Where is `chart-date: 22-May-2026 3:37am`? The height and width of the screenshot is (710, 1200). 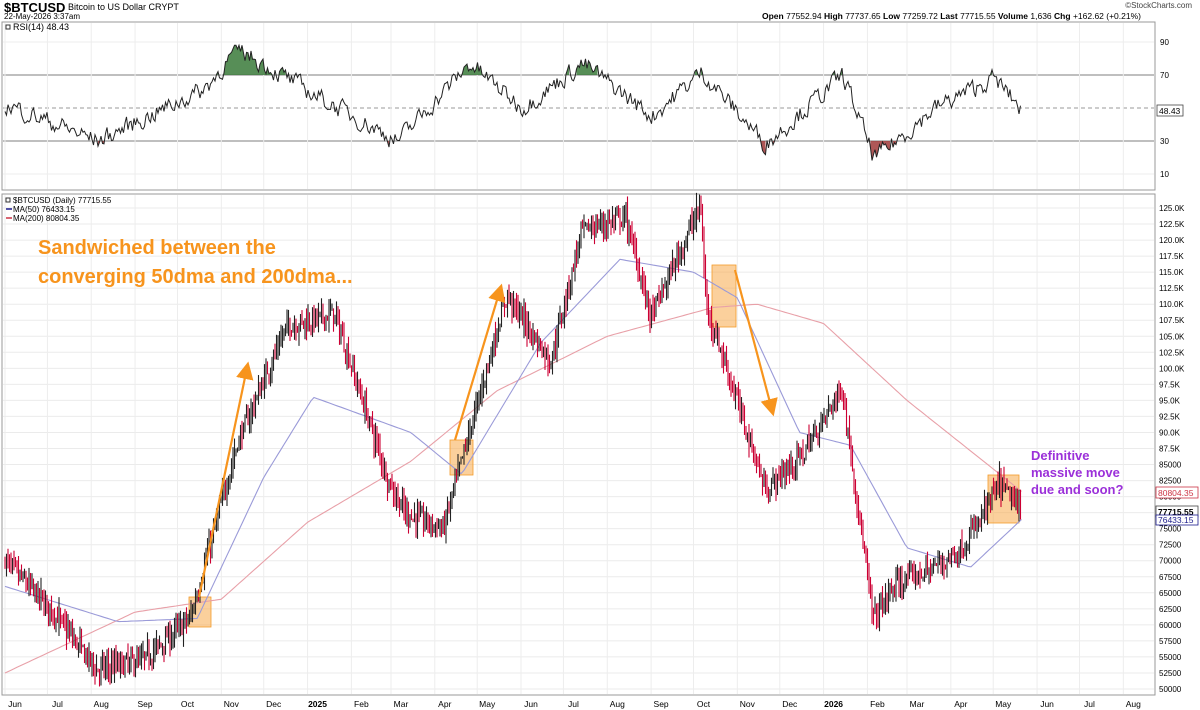 chart-date: 22-May-2026 3:37am is located at coordinates (42, 16).